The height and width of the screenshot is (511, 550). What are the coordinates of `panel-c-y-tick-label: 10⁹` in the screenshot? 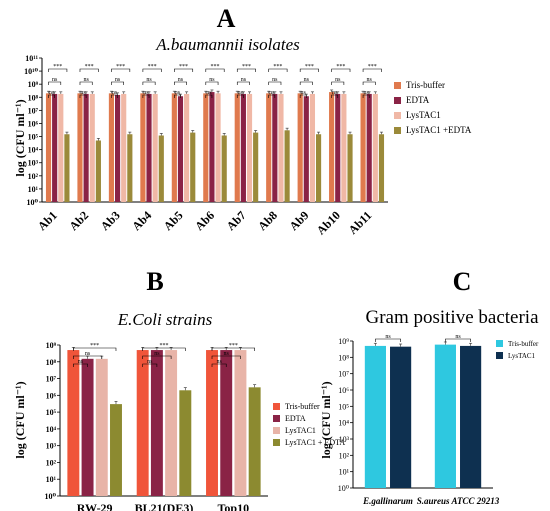 It's located at (343, 341).